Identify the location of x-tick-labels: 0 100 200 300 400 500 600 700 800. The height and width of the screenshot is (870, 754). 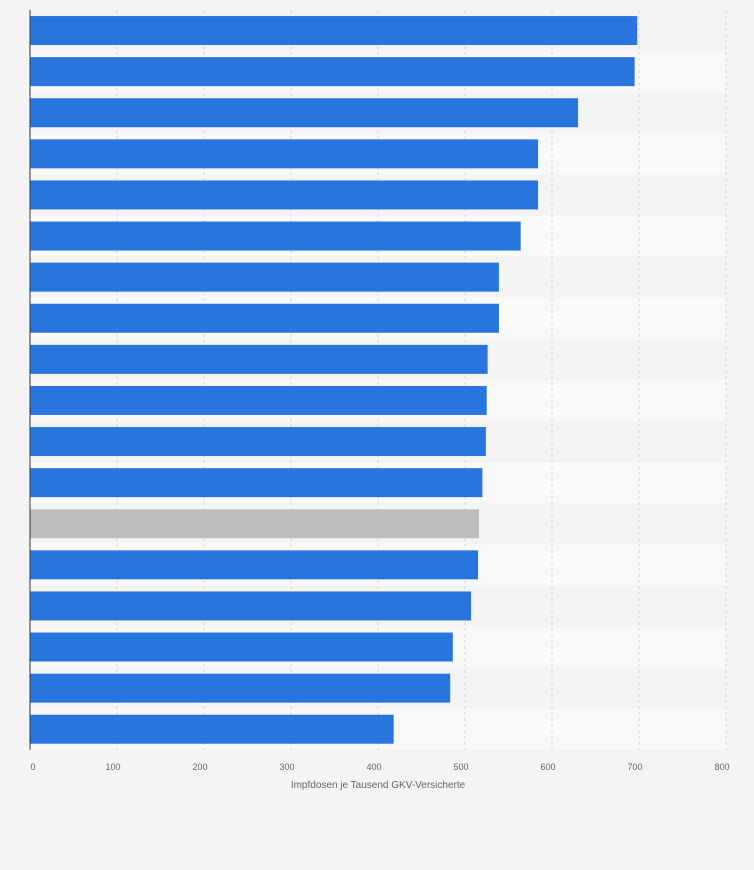
(379, 767).